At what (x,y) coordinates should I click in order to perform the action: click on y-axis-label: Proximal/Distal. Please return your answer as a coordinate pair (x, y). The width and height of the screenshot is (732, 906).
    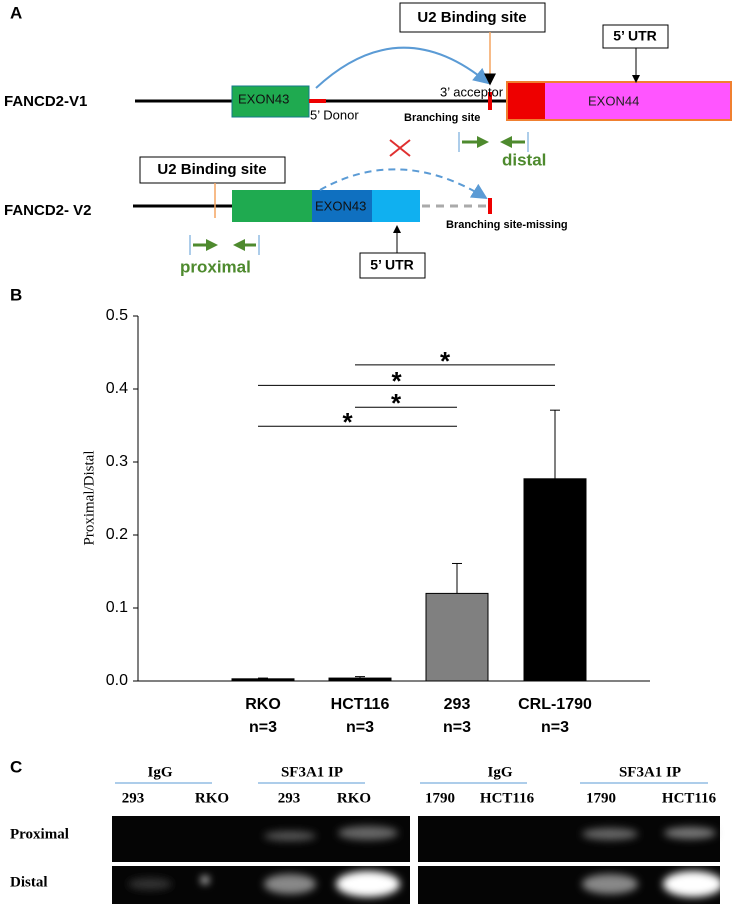
    Looking at the image, I should click on (89, 498).